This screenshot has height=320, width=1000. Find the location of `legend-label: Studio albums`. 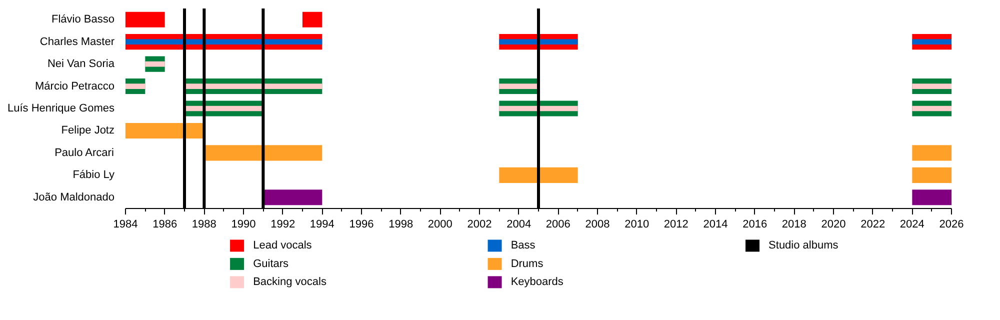

legend-label: Studio albums is located at coordinates (803, 246).